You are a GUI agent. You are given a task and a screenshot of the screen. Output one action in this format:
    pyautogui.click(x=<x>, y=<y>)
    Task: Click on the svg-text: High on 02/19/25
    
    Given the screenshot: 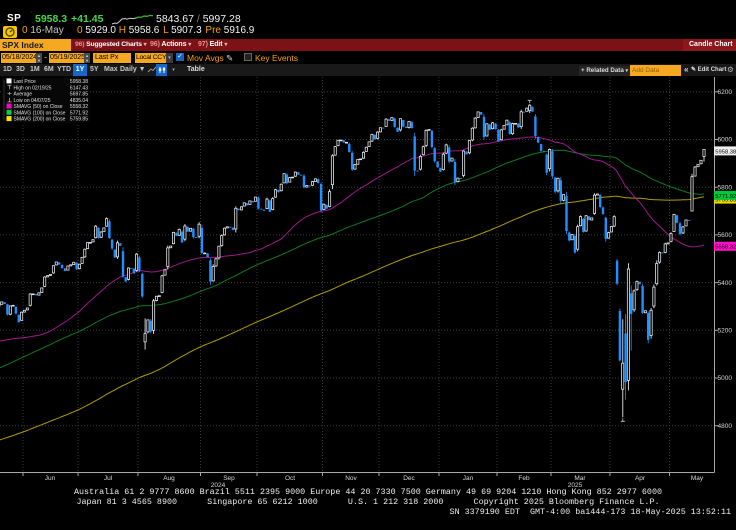 What is the action you would take?
    pyautogui.click(x=33, y=88)
    